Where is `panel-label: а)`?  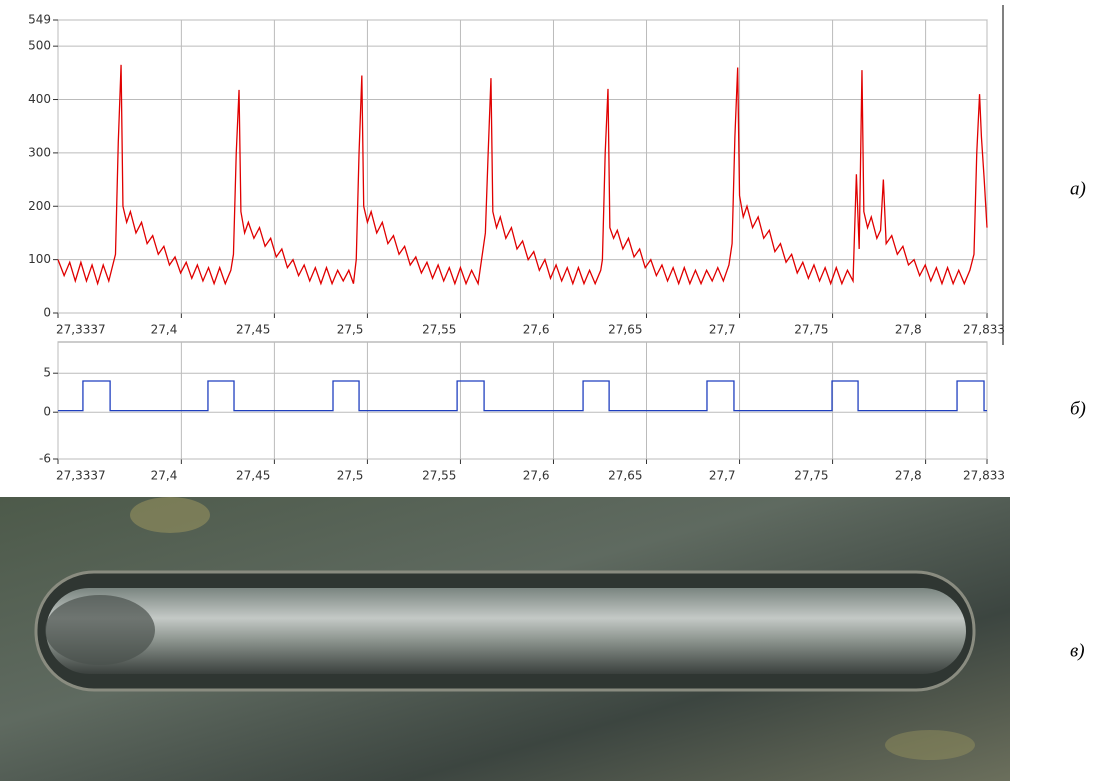
panel-label: а) is located at coordinates (1078, 188).